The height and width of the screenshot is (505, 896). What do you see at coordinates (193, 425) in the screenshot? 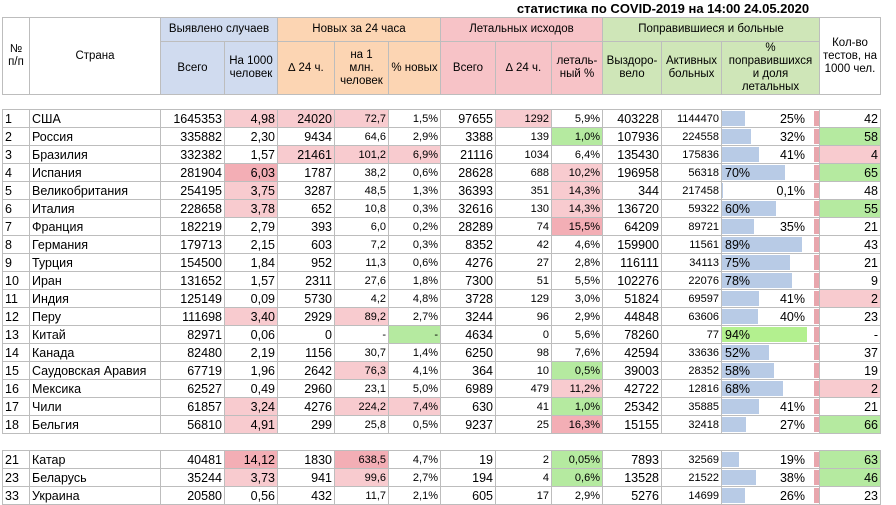
I see `detected-total: 56810` at bounding box center [193, 425].